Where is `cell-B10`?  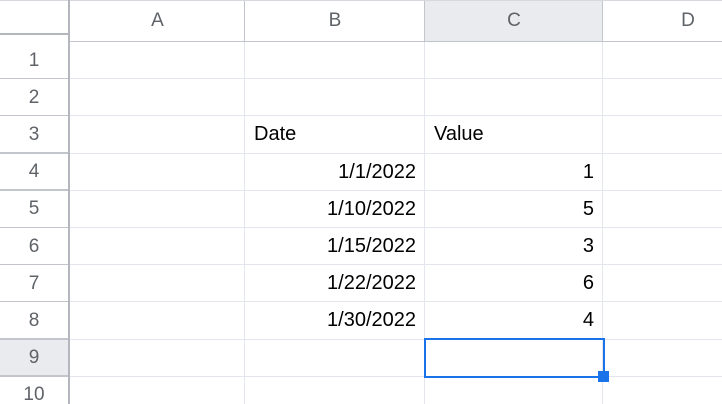 cell-B10 is located at coordinates (335, 390).